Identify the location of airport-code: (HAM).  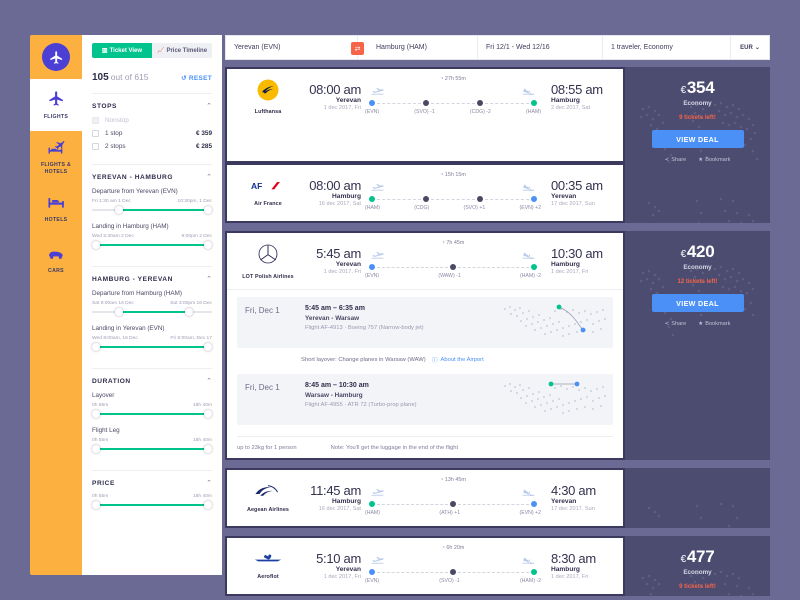
(372, 513).